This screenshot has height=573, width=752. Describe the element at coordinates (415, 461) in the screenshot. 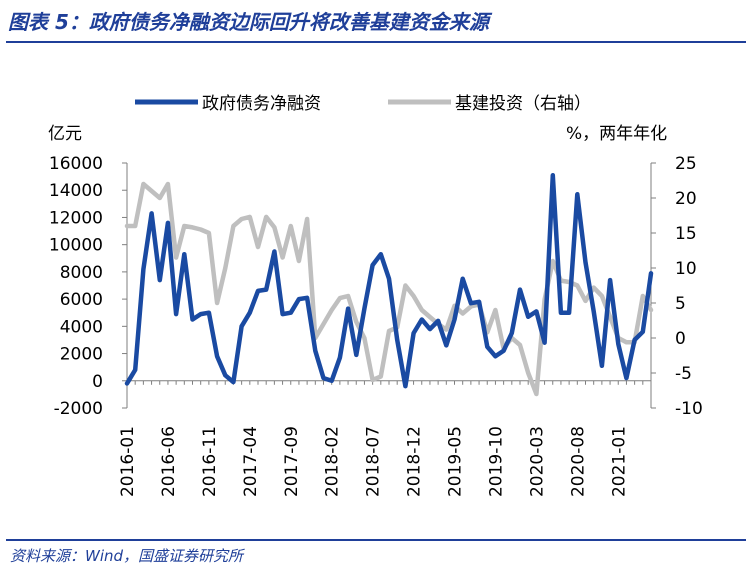

I see `x-tick-label: 2018-12` at that location.